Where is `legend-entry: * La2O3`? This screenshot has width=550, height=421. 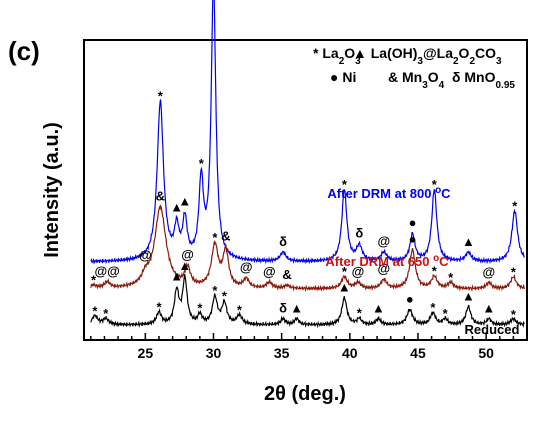
legend-entry: * La2O3 is located at coordinates (337, 56).